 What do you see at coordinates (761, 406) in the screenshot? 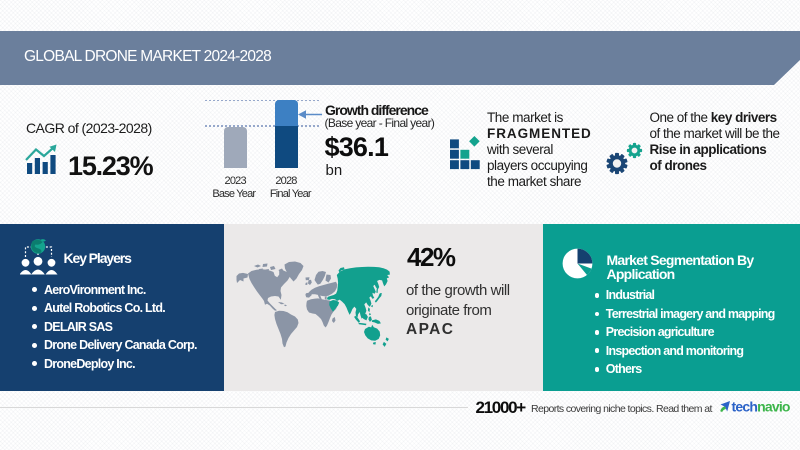
I see `svg-text: technavio` at bounding box center [761, 406].